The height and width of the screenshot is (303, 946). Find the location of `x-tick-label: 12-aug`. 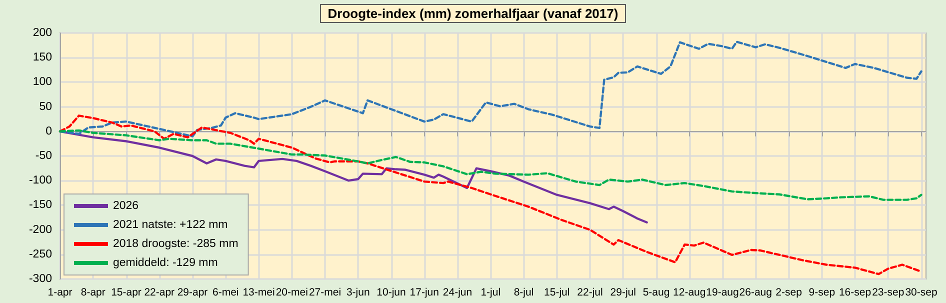

x-tick-label: 12-aug is located at coordinates (689, 292).